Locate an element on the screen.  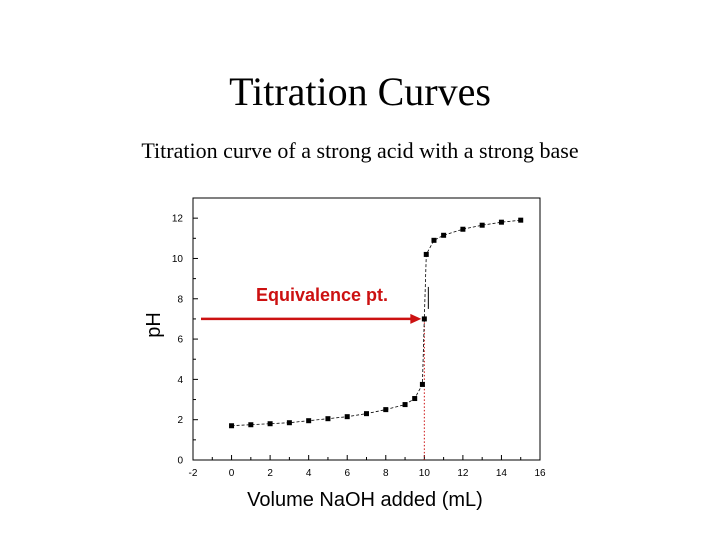
y-tick-label: 2 is located at coordinates (180, 420).